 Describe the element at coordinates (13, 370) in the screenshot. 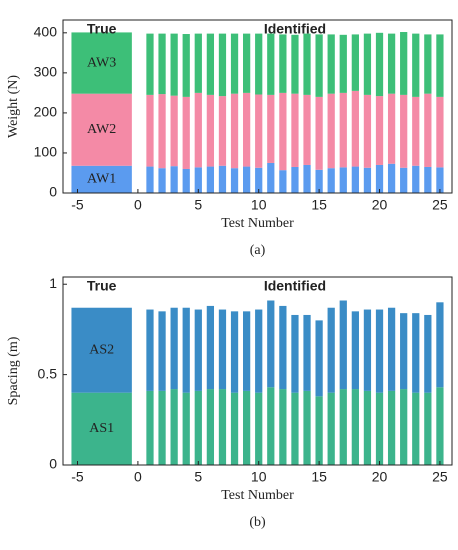

I see `y-axis-title: Spacing (m)` at that location.